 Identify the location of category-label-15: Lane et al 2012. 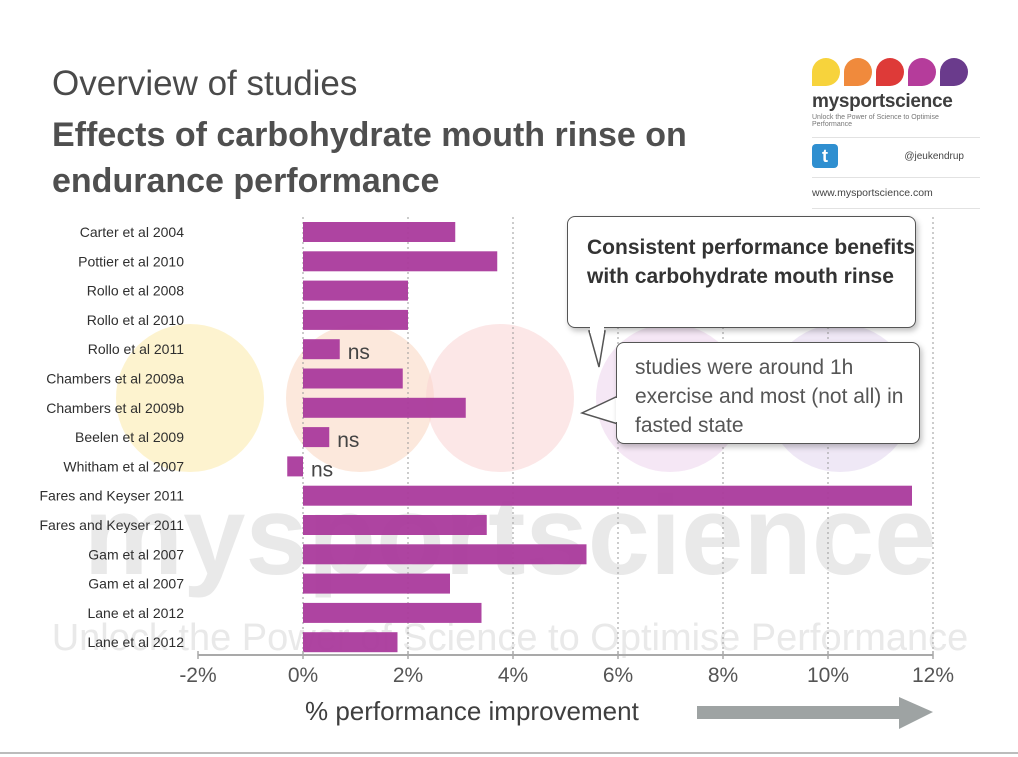
(135, 642).